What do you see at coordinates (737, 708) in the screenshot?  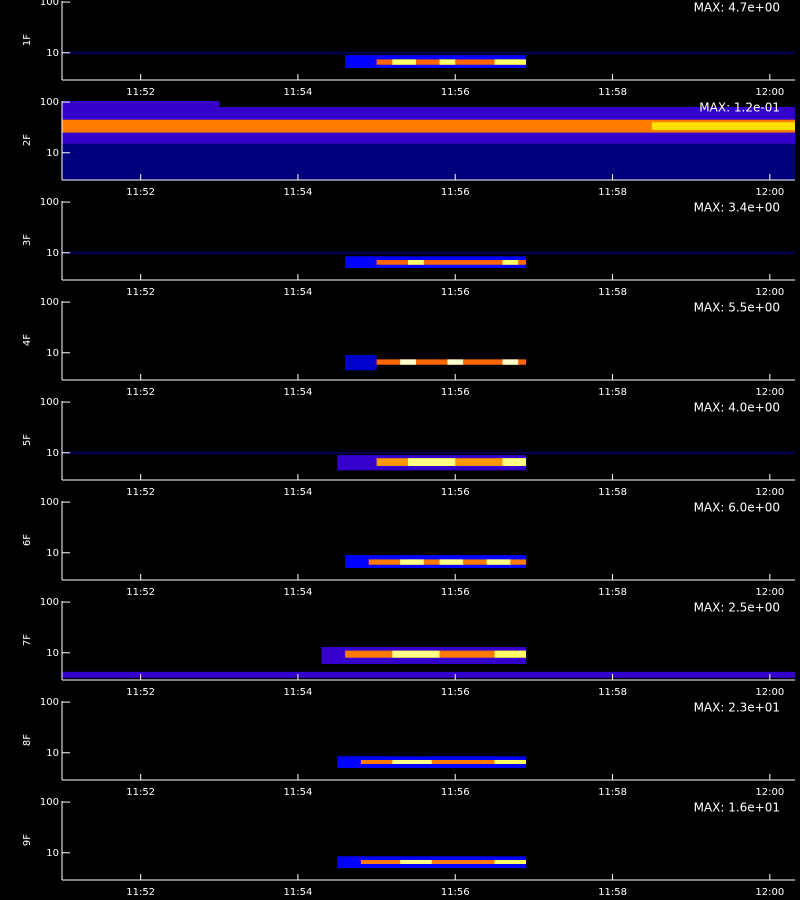 I see `max-annotation: MAX: 2.3e+01` at bounding box center [737, 708].